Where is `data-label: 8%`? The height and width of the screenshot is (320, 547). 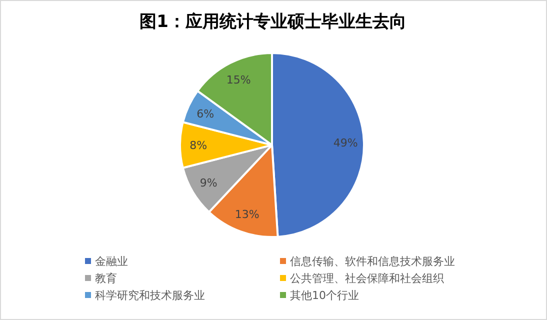 data-label: 8% is located at coordinates (199, 145).